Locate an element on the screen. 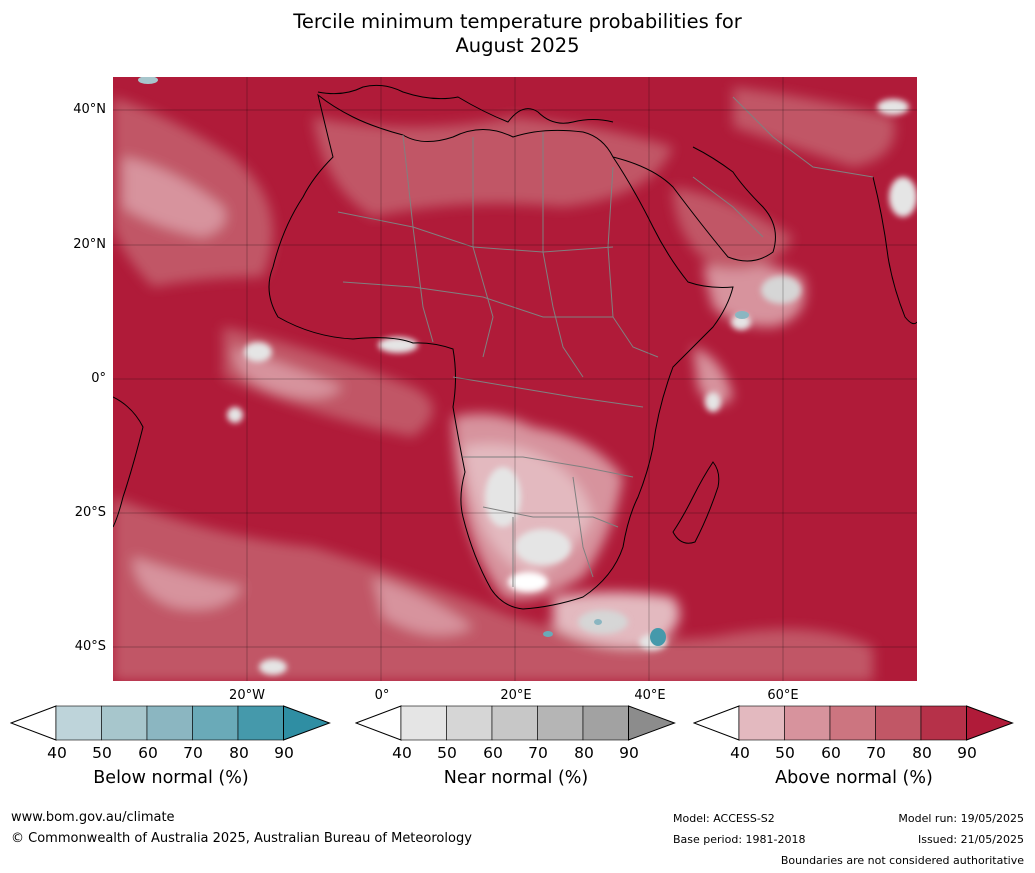 Image resolution: width=1035 pixels, height=873 pixels. footer-url: www.bom.gov.au/climate is located at coordinates (93, 817).